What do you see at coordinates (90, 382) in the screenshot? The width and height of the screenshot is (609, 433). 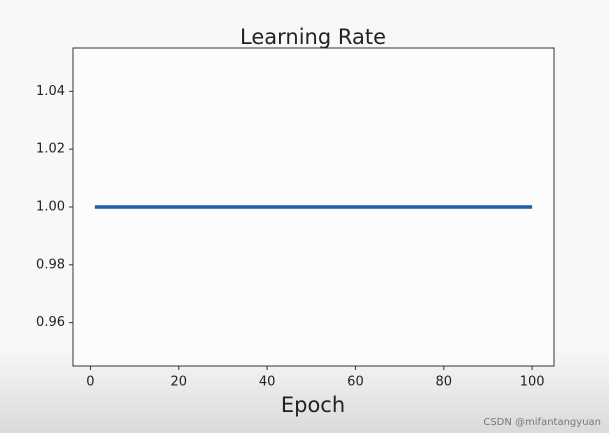 I see `x-tick-label: 0` at bounding box center [90, 382].